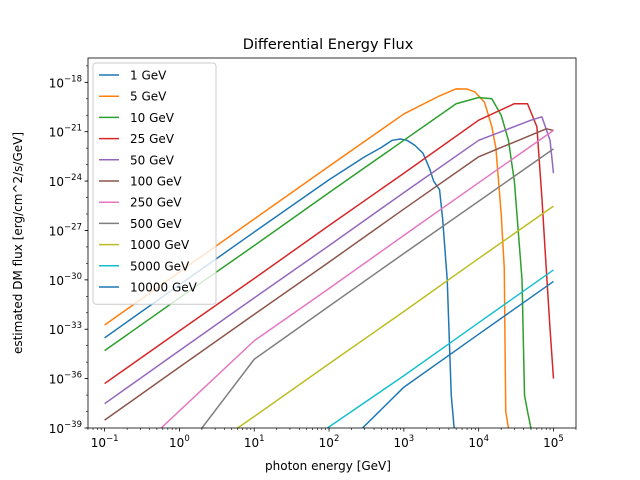  What do you see at coordinates (112, 439) in the screenshot?
I see `x-tick-exponent: −1` at bounding box center [112, 439].